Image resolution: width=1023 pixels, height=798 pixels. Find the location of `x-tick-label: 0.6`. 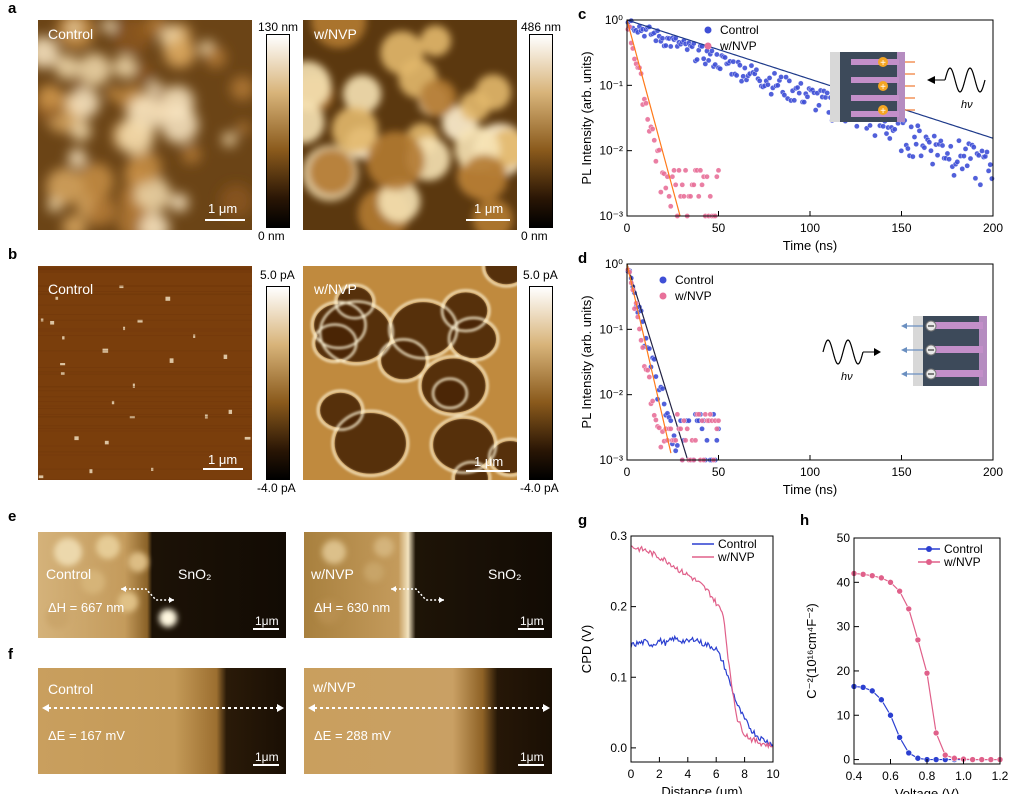

x-tick-label: 0.6 is located at coordinates (890, 776).